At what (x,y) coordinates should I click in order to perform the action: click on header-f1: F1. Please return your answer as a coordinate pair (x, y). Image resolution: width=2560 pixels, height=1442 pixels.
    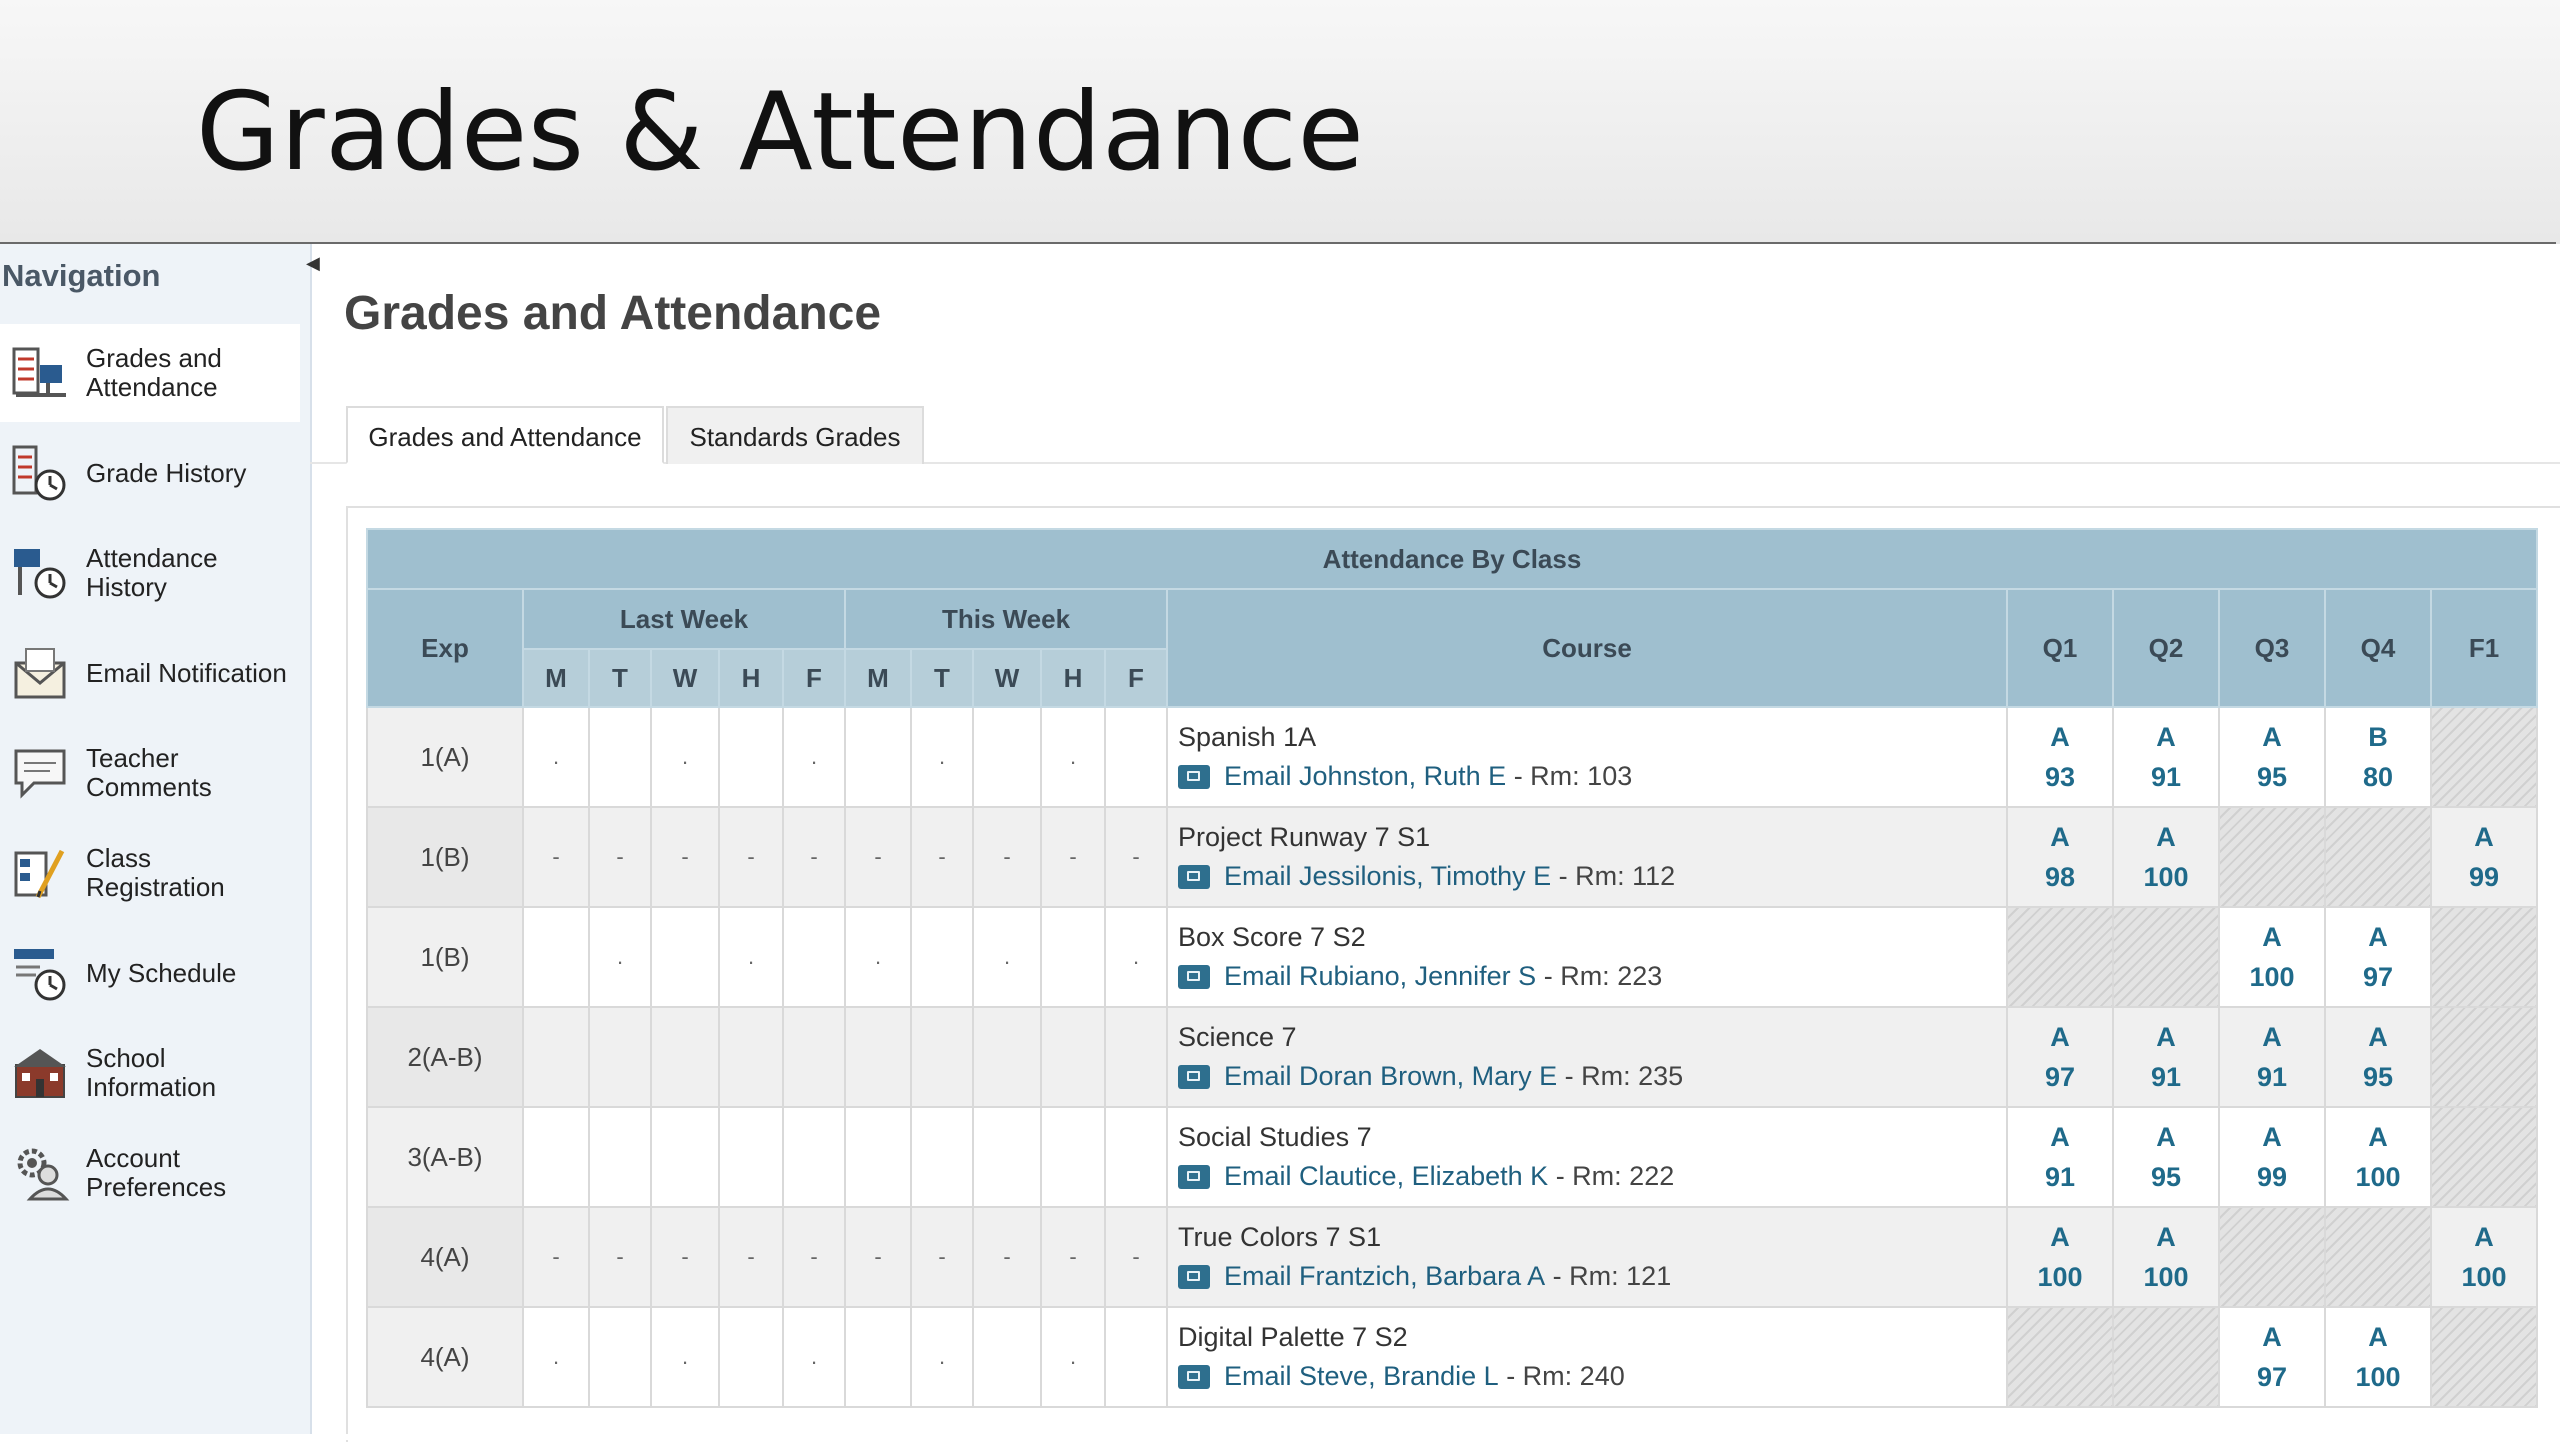
    Looking at the image, I should click on (2484, 648).